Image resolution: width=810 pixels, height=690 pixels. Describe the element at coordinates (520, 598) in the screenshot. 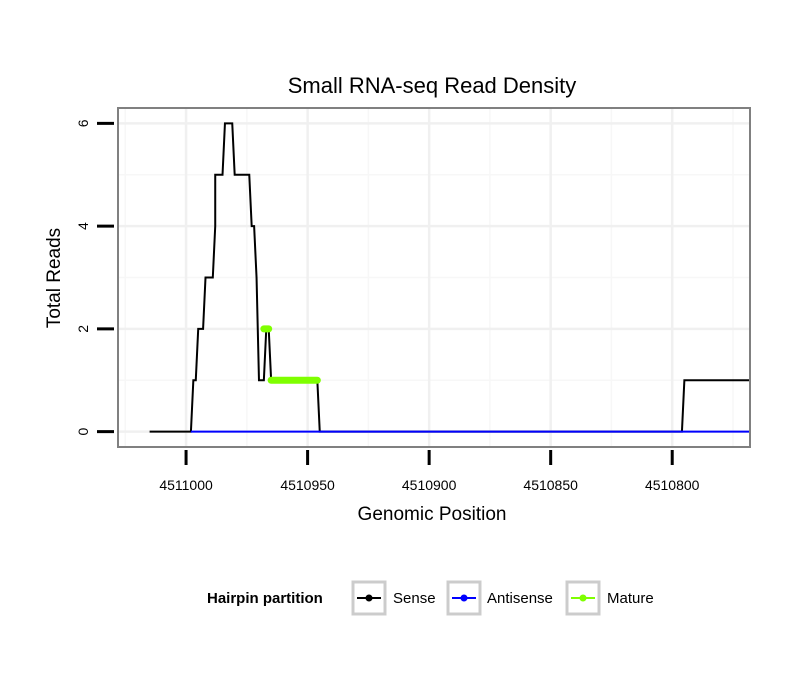

I see `legend-label-antisense: Antisense` at that location.